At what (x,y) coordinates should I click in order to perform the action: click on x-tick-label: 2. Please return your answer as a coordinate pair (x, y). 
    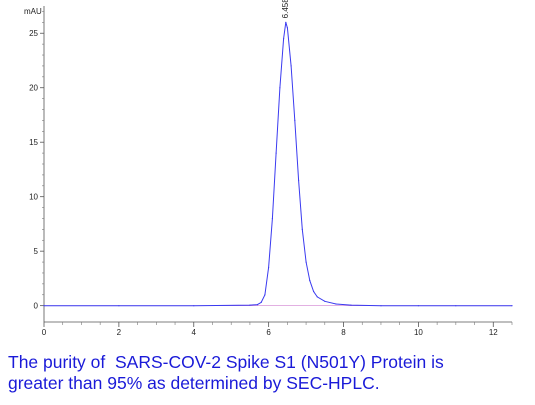
    Looking at the image, I should click on (119, 332).